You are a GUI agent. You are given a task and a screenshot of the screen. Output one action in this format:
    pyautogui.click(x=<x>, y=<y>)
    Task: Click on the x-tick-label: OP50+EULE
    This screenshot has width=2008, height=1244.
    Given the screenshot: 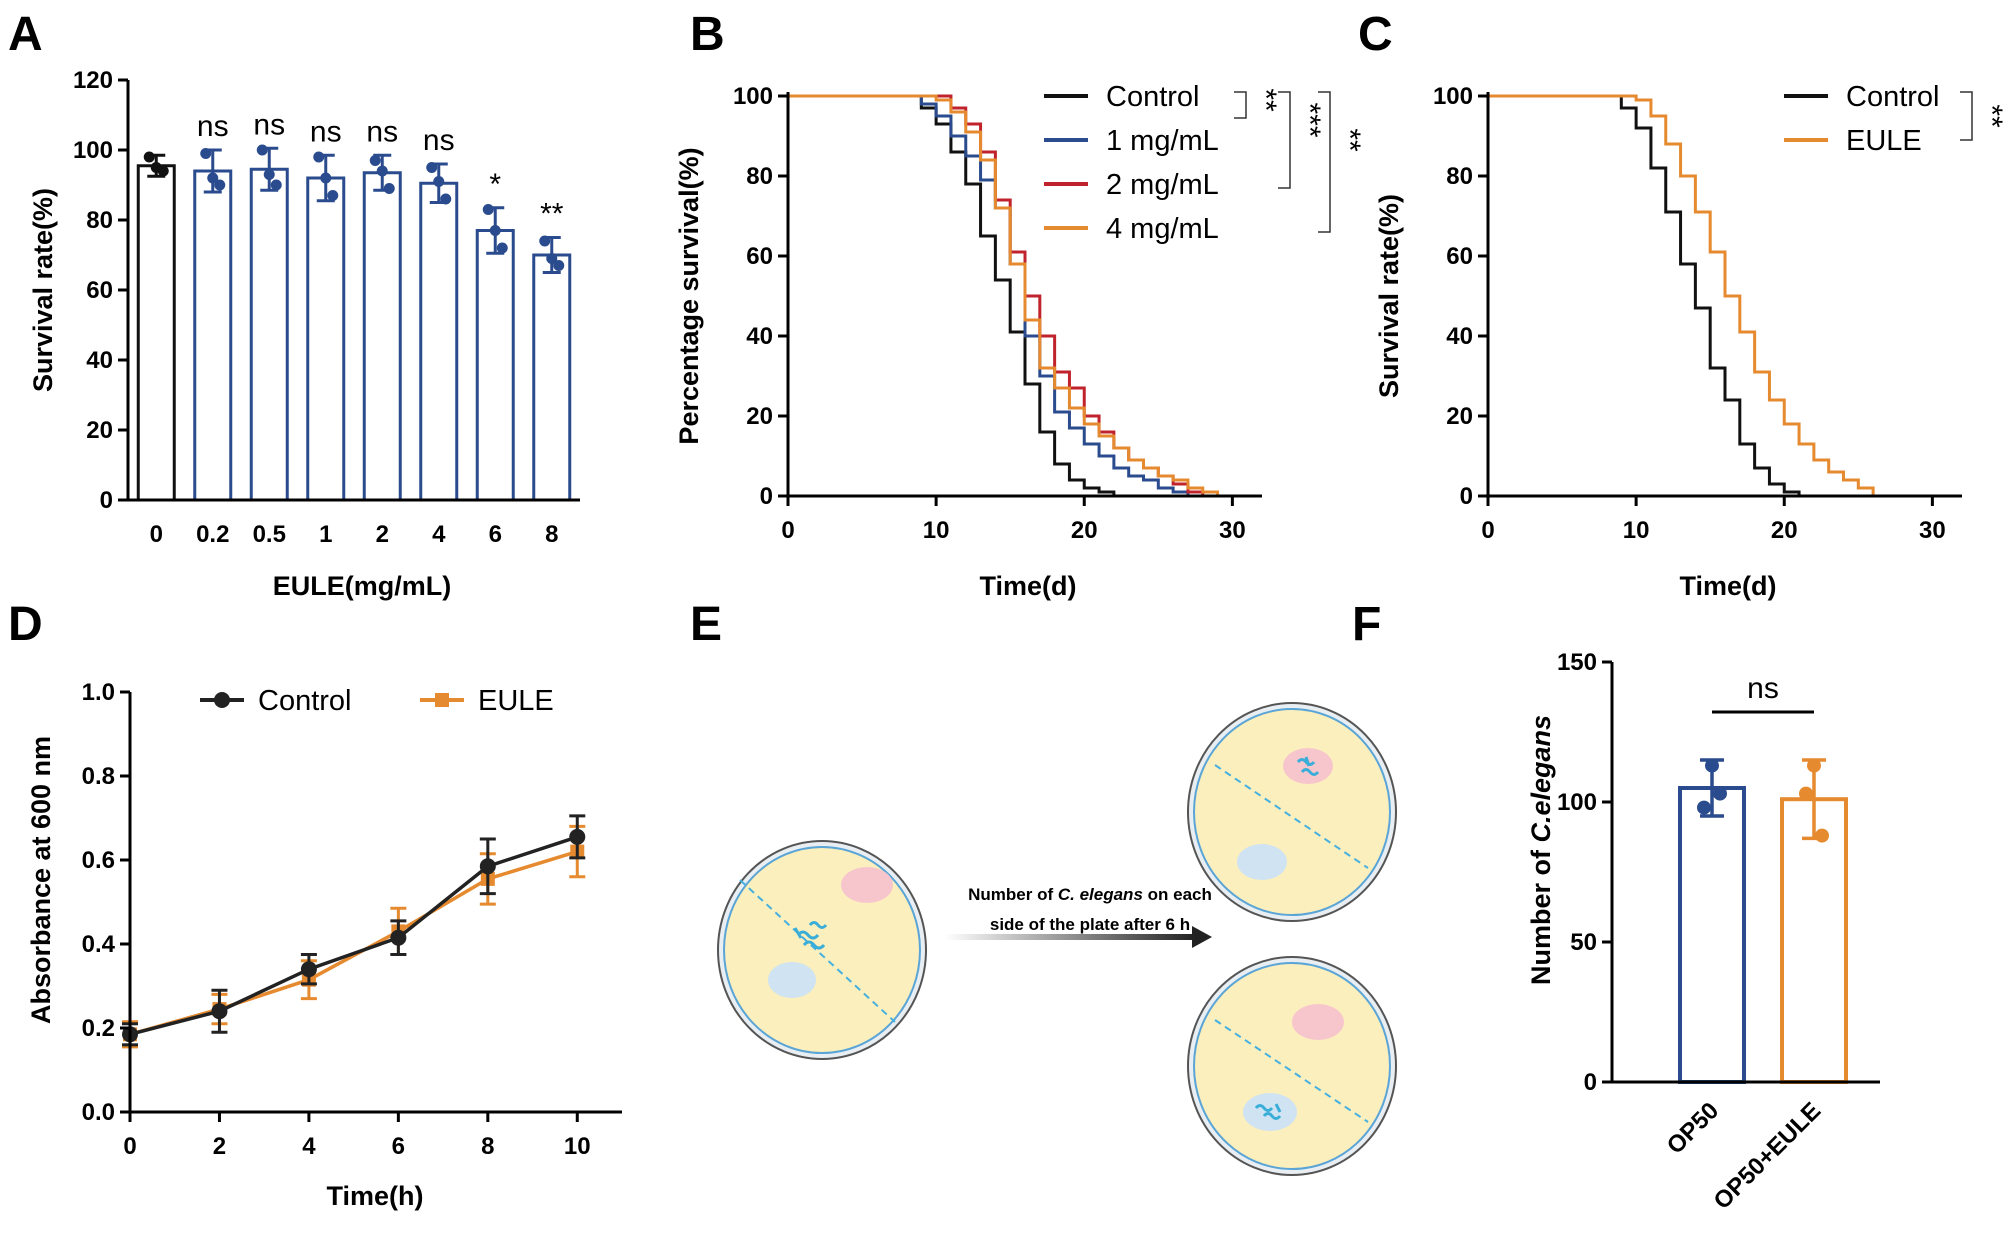 What is the action you would take?
    pyautogui.click(x=1768, y=1156)
    